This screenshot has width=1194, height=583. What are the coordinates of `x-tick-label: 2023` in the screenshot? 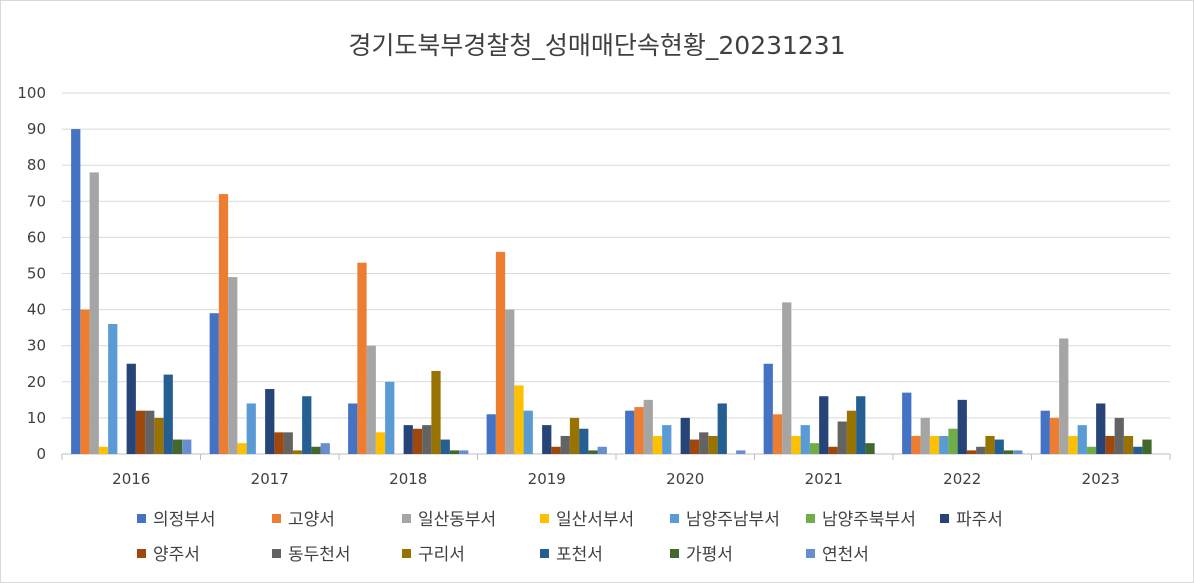 It's located at (1101, 479).